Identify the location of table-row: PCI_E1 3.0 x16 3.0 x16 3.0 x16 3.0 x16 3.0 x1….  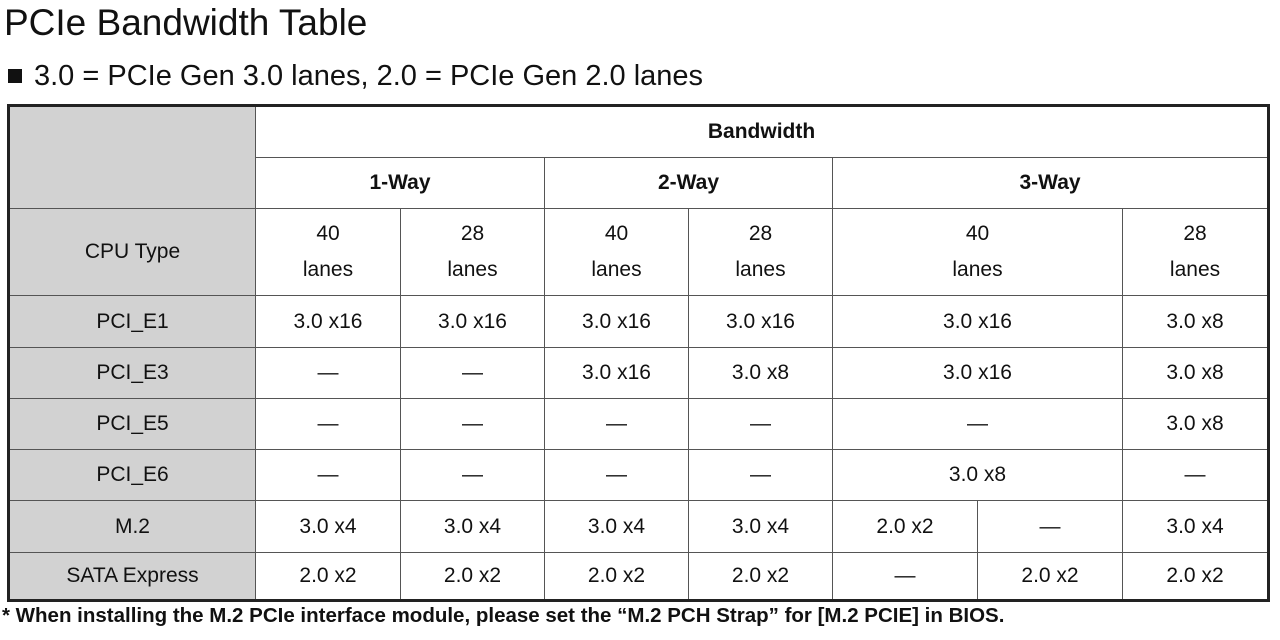
(639, 321).